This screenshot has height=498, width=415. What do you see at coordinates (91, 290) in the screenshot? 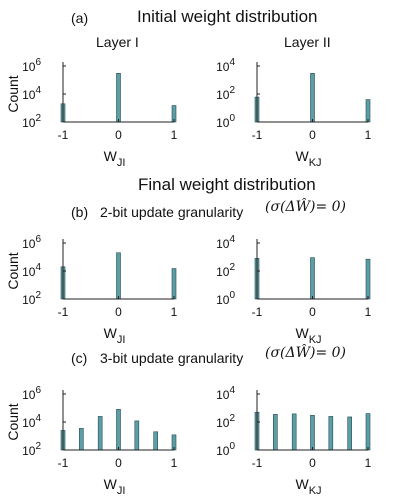
I see `chart-b-left: 10⁶ 10⁴ 10² -1 0 1 WJI Count` at bounding box center [91, 290].